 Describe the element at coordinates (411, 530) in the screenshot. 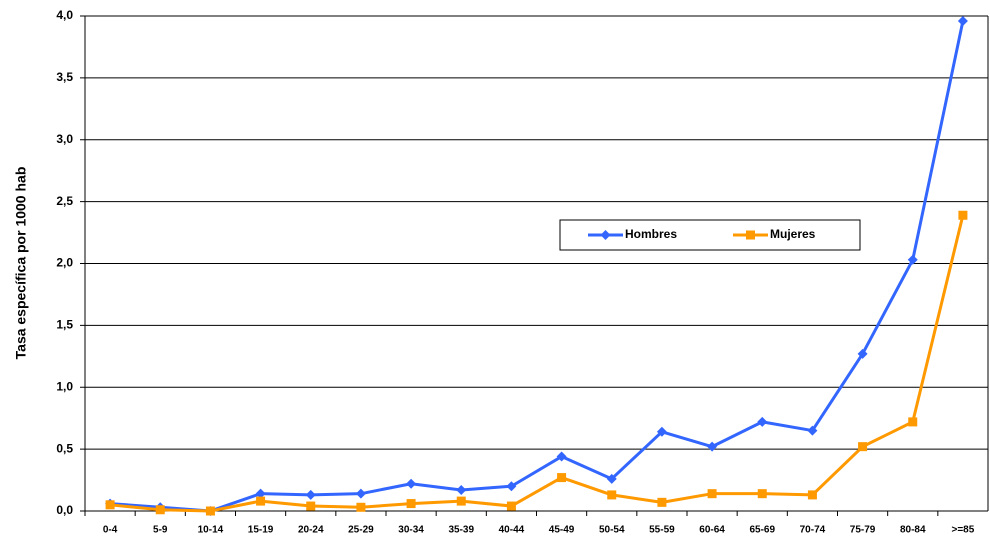

I see `x-tick-label: 30-34` at that location.